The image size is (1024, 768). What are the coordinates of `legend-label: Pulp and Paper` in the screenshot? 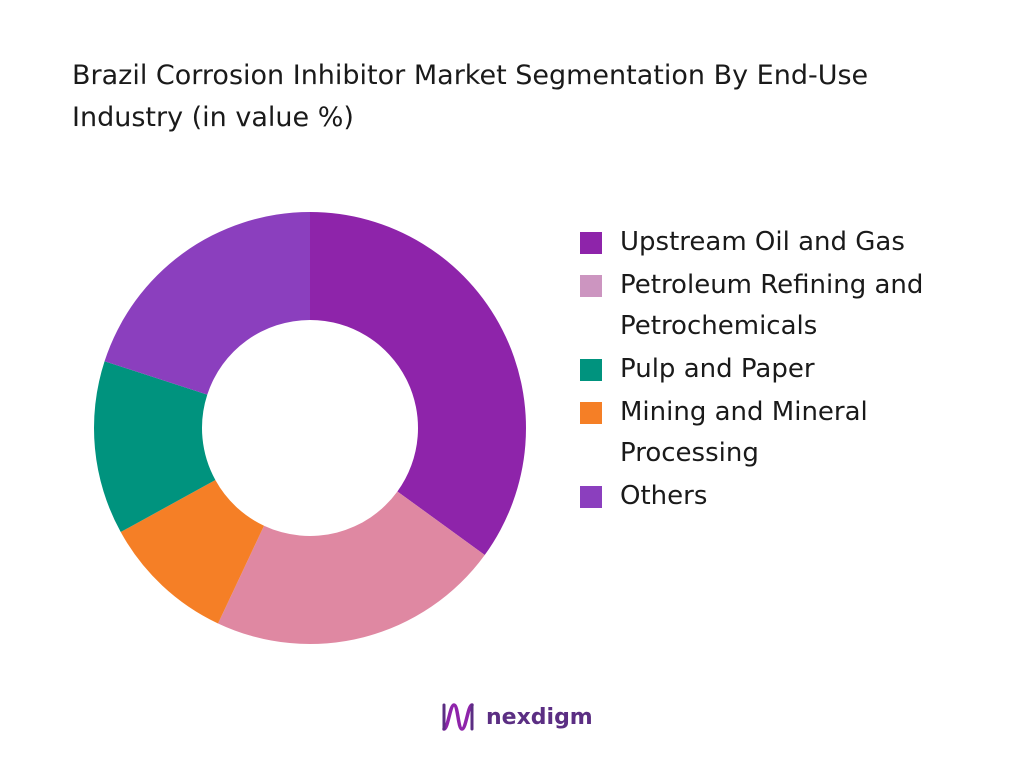 It's located at (717, 369).